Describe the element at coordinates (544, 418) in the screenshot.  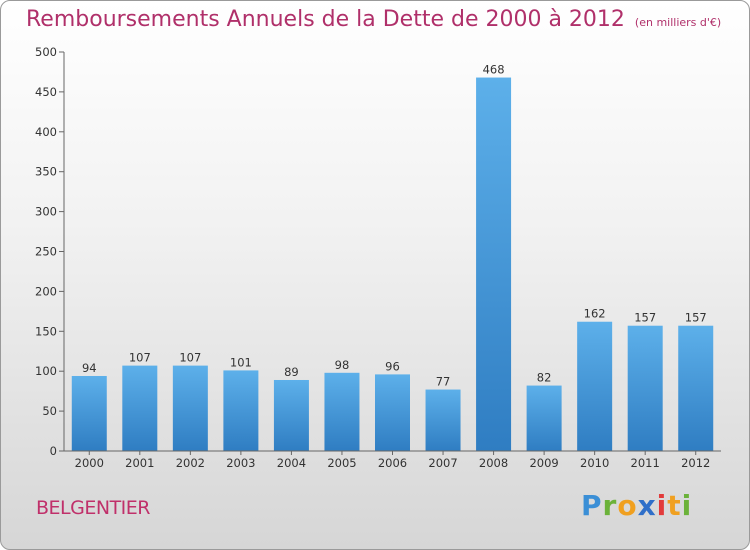
I see `bar-2009` at that location.